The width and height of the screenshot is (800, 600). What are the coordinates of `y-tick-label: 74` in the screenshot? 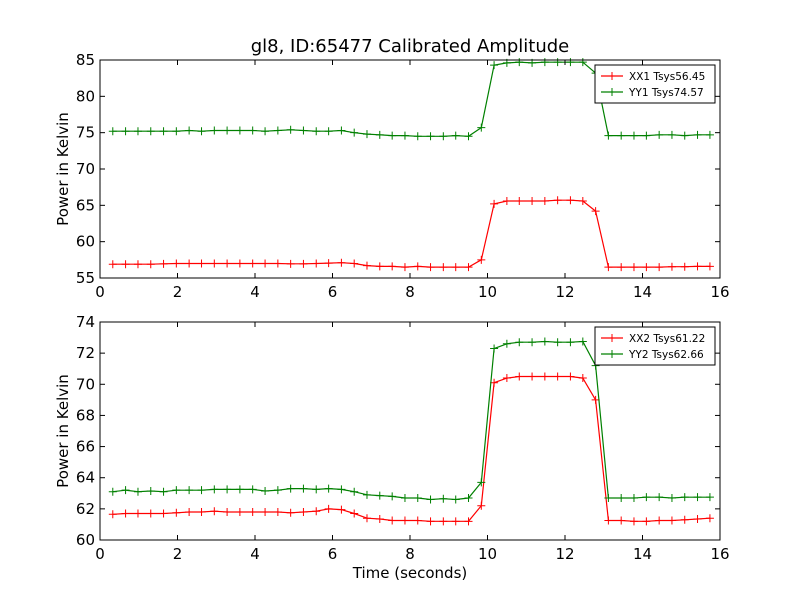 It's located at (85, 322).